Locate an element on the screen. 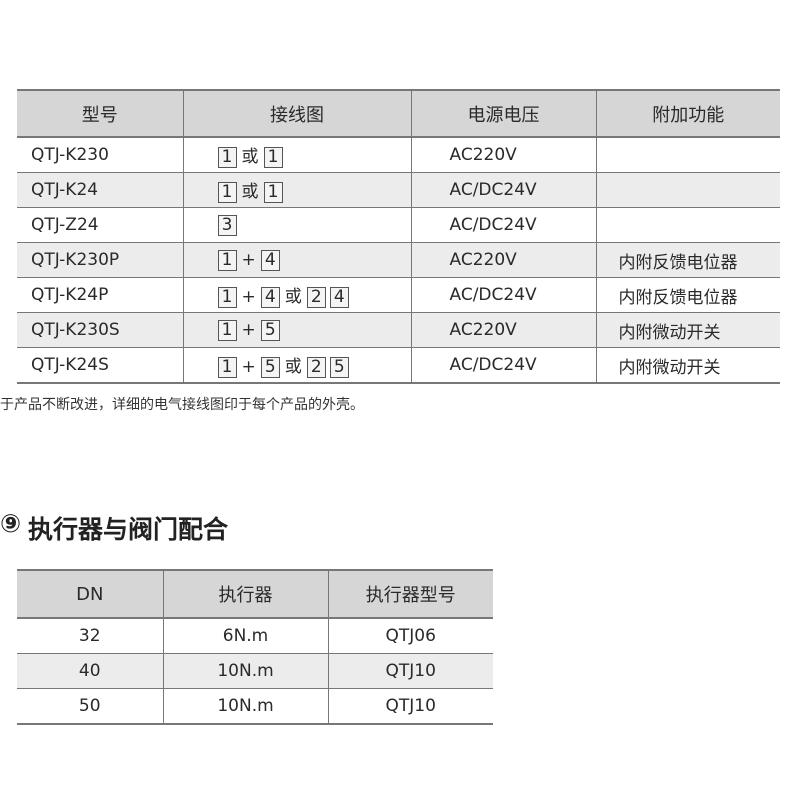  model-cell: QTJ-K230P is located at coordinates (75, 260).